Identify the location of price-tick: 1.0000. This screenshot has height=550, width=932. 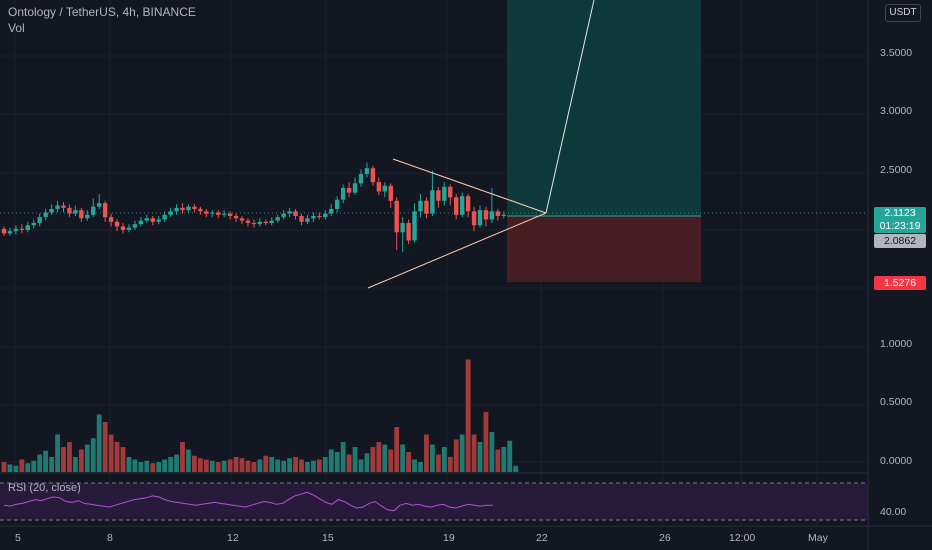
(896, 344).